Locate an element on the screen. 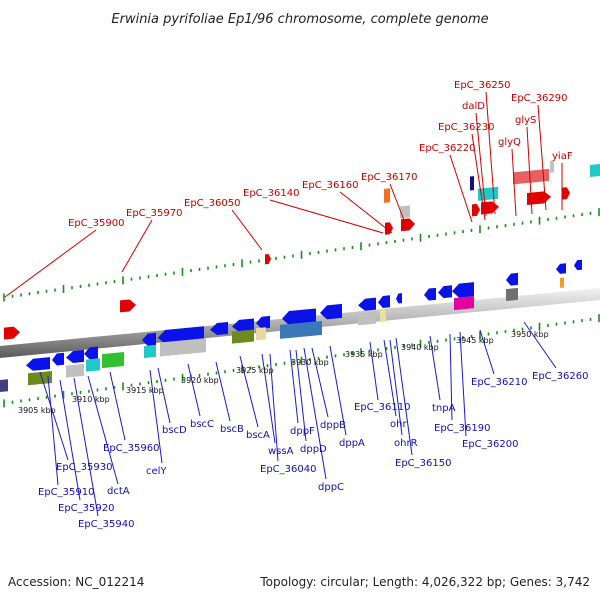  gene-label: EpC_36110 is located at coordinates (382, 407).